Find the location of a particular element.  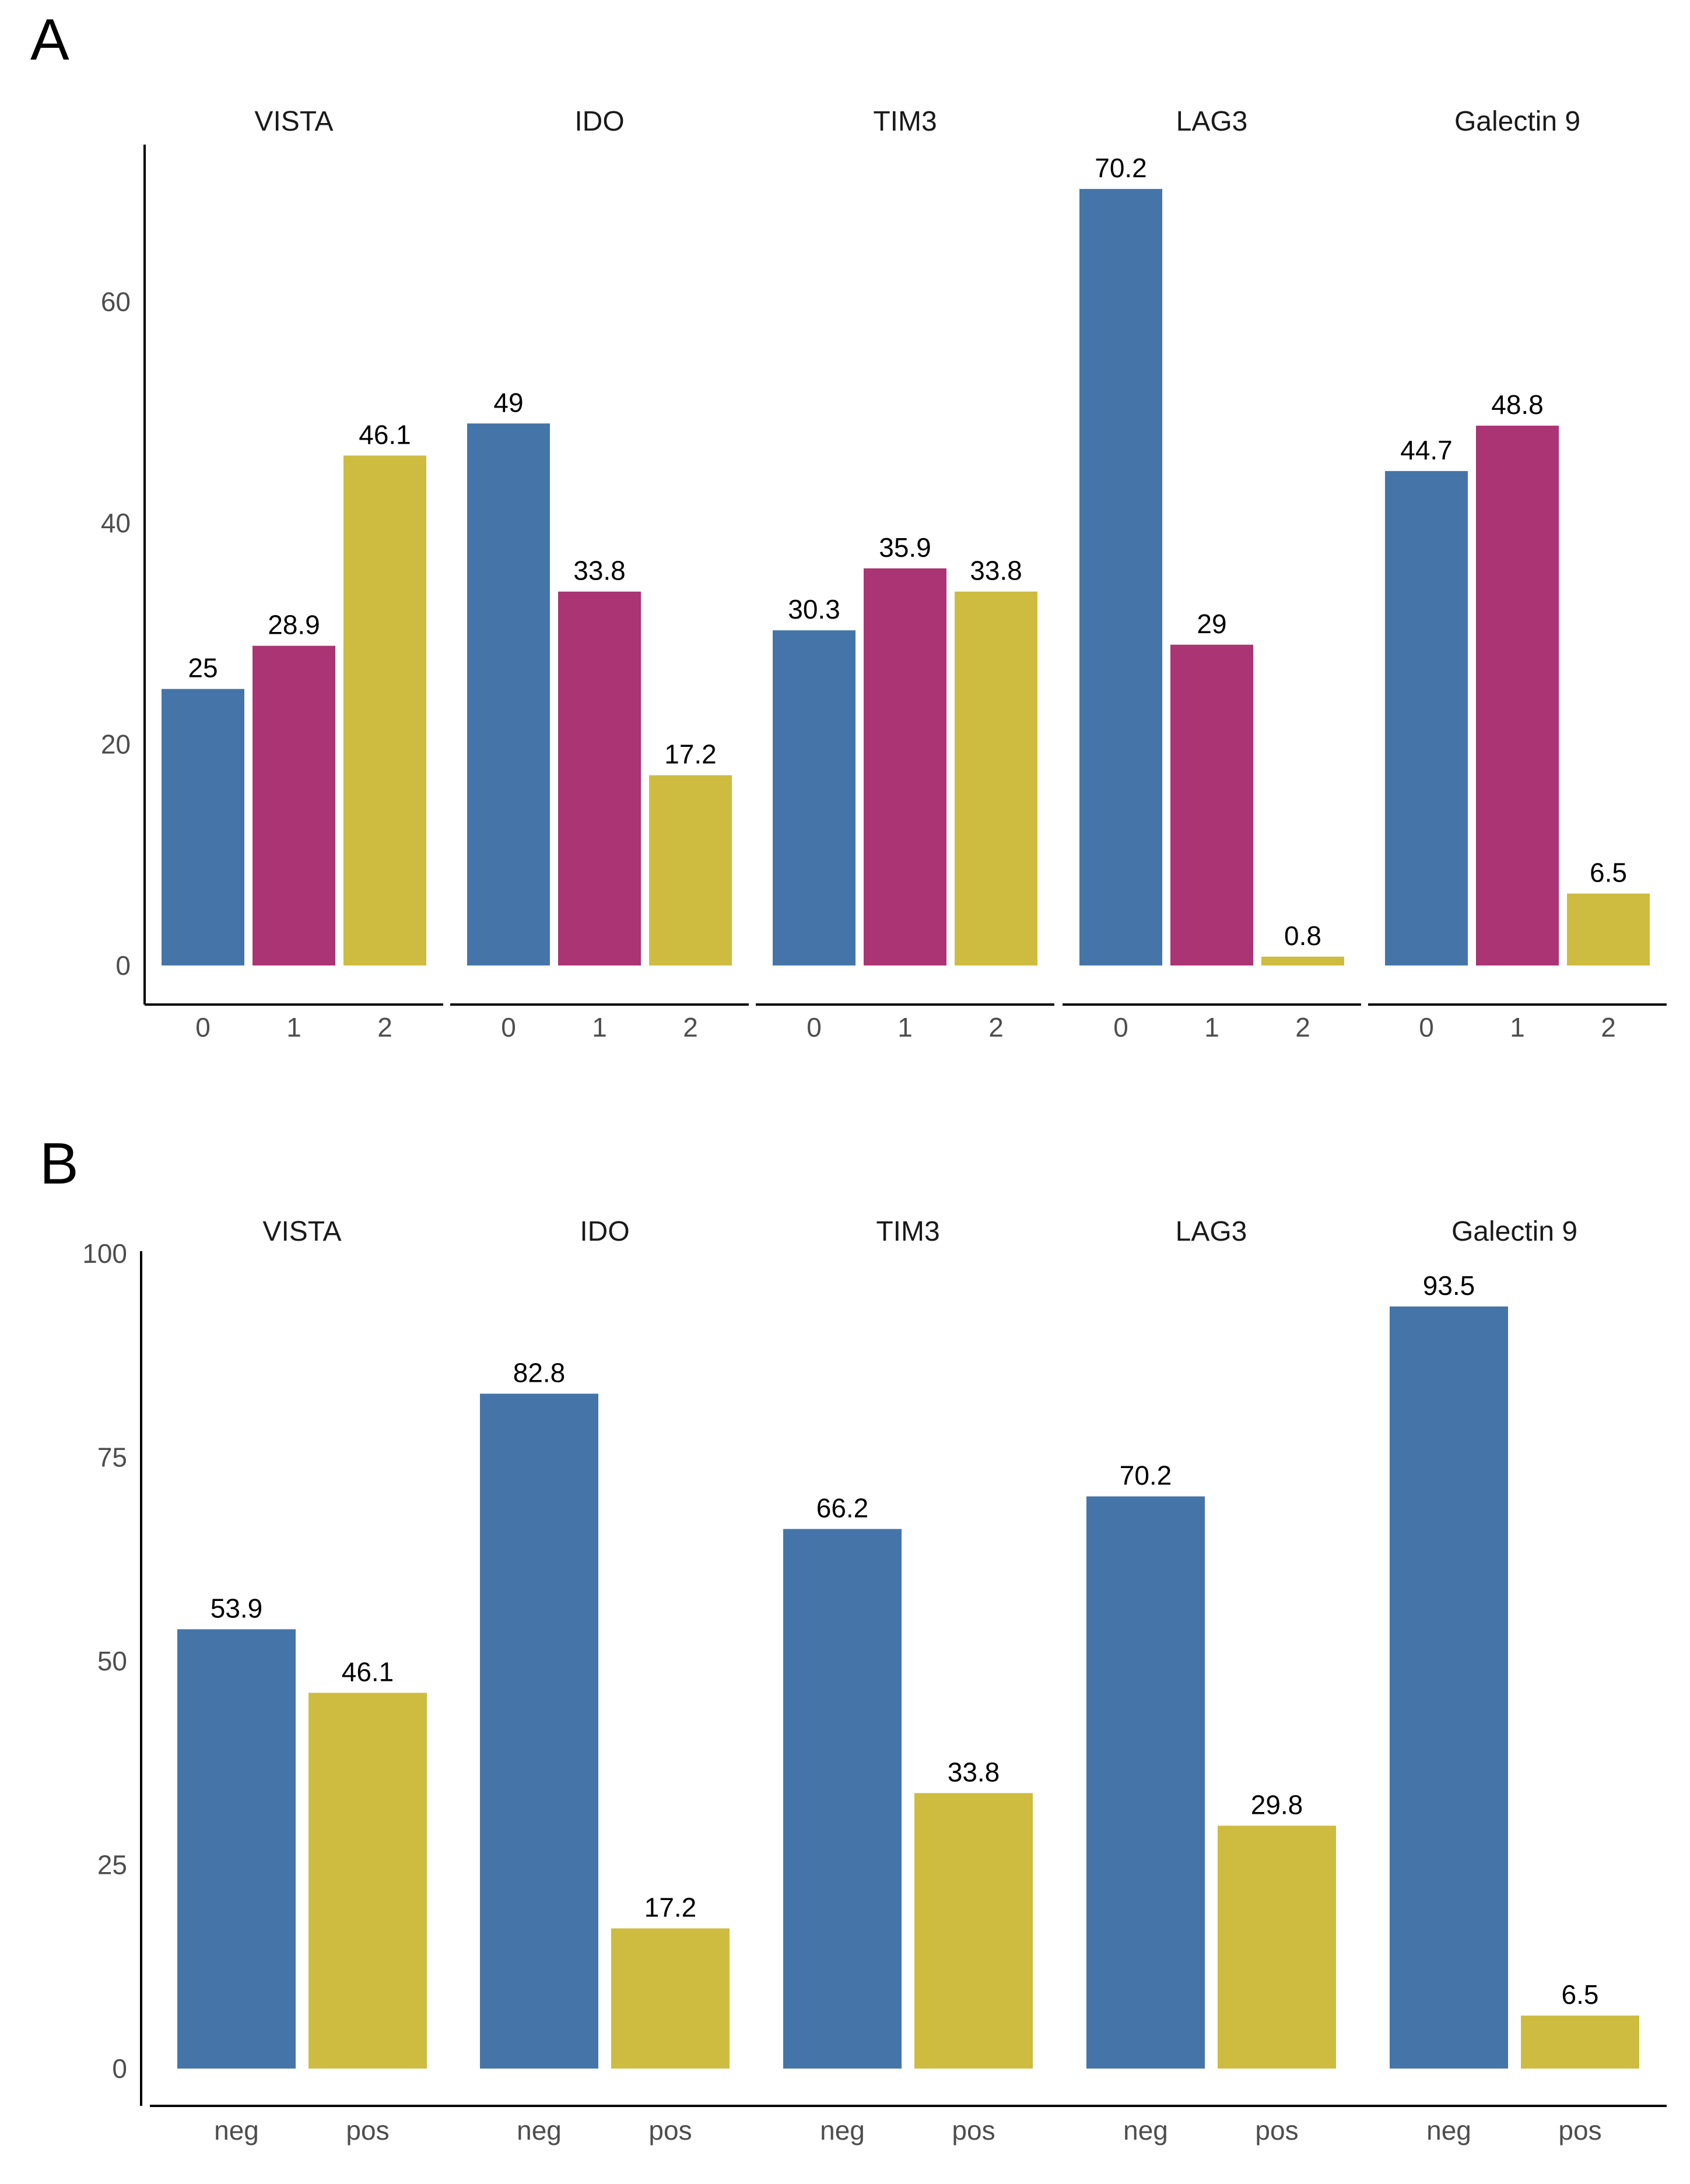

y-tick-label: 50 is located at coordinates (112, 1661).